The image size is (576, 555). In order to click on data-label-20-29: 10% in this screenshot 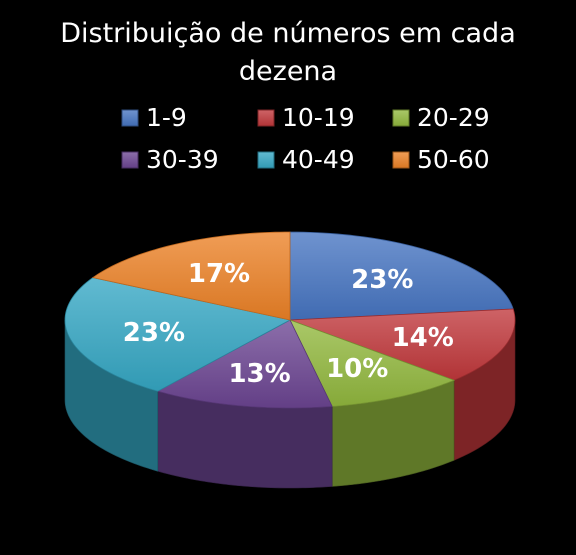, I will do `click(357, 369)`.